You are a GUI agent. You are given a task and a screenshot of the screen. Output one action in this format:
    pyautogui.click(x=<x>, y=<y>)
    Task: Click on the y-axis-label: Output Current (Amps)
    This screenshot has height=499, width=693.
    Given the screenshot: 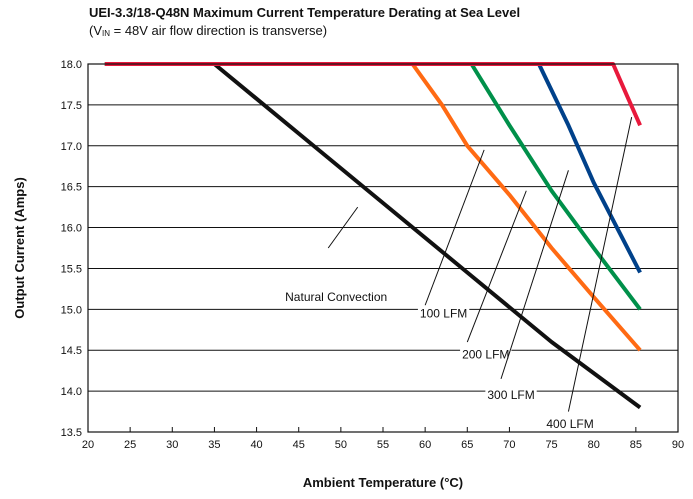 What is the action you would take?
    pyautogui.click(x=19, y=248)
    